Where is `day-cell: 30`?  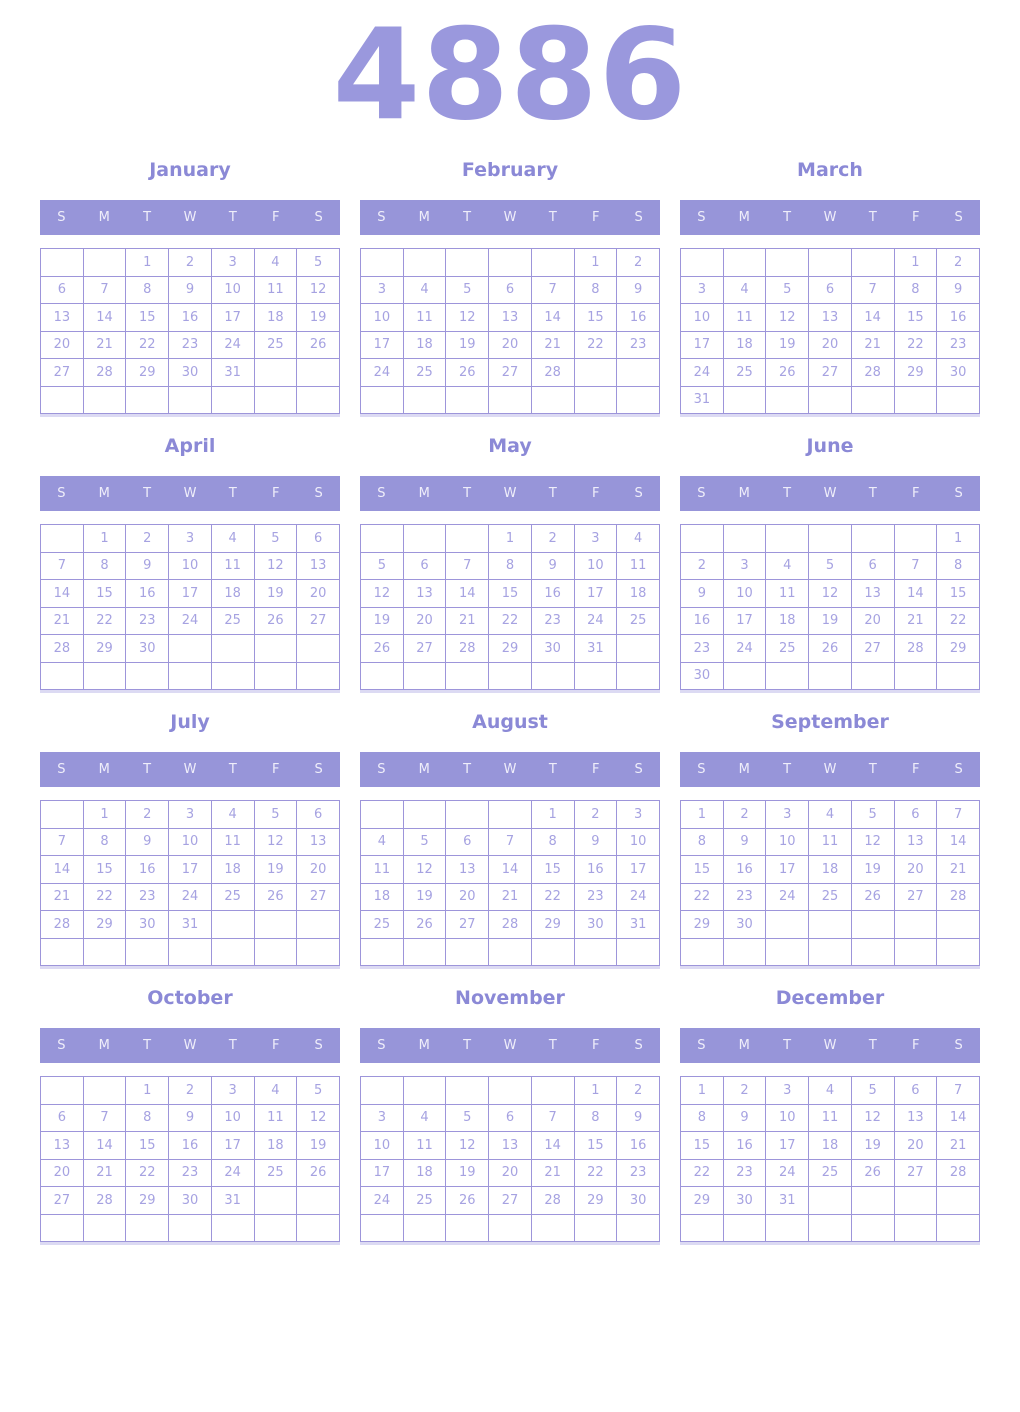
day-cell: 30 is located at coordinates (190, 1200).